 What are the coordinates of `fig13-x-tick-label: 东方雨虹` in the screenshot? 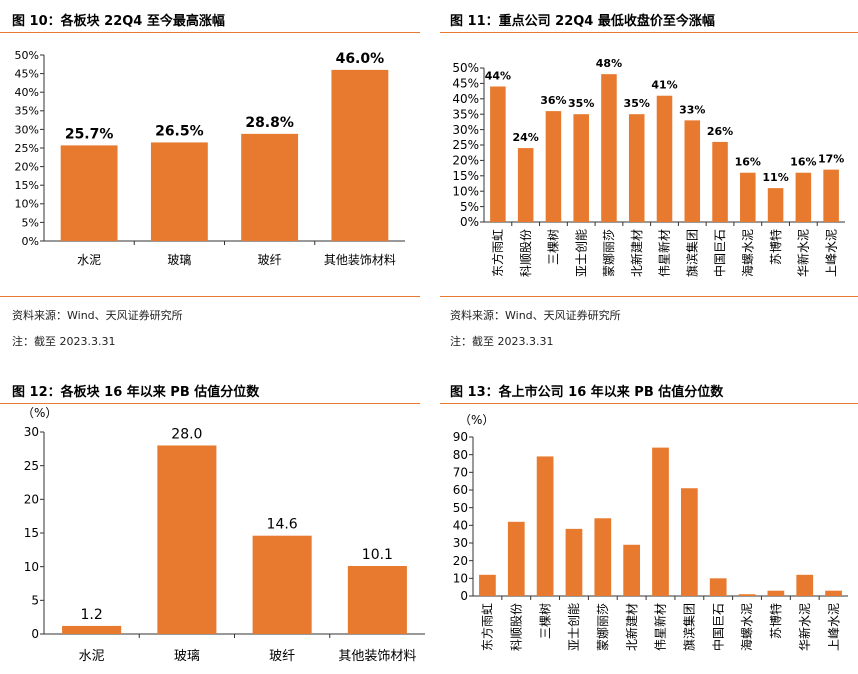 It's located at (487, 627).